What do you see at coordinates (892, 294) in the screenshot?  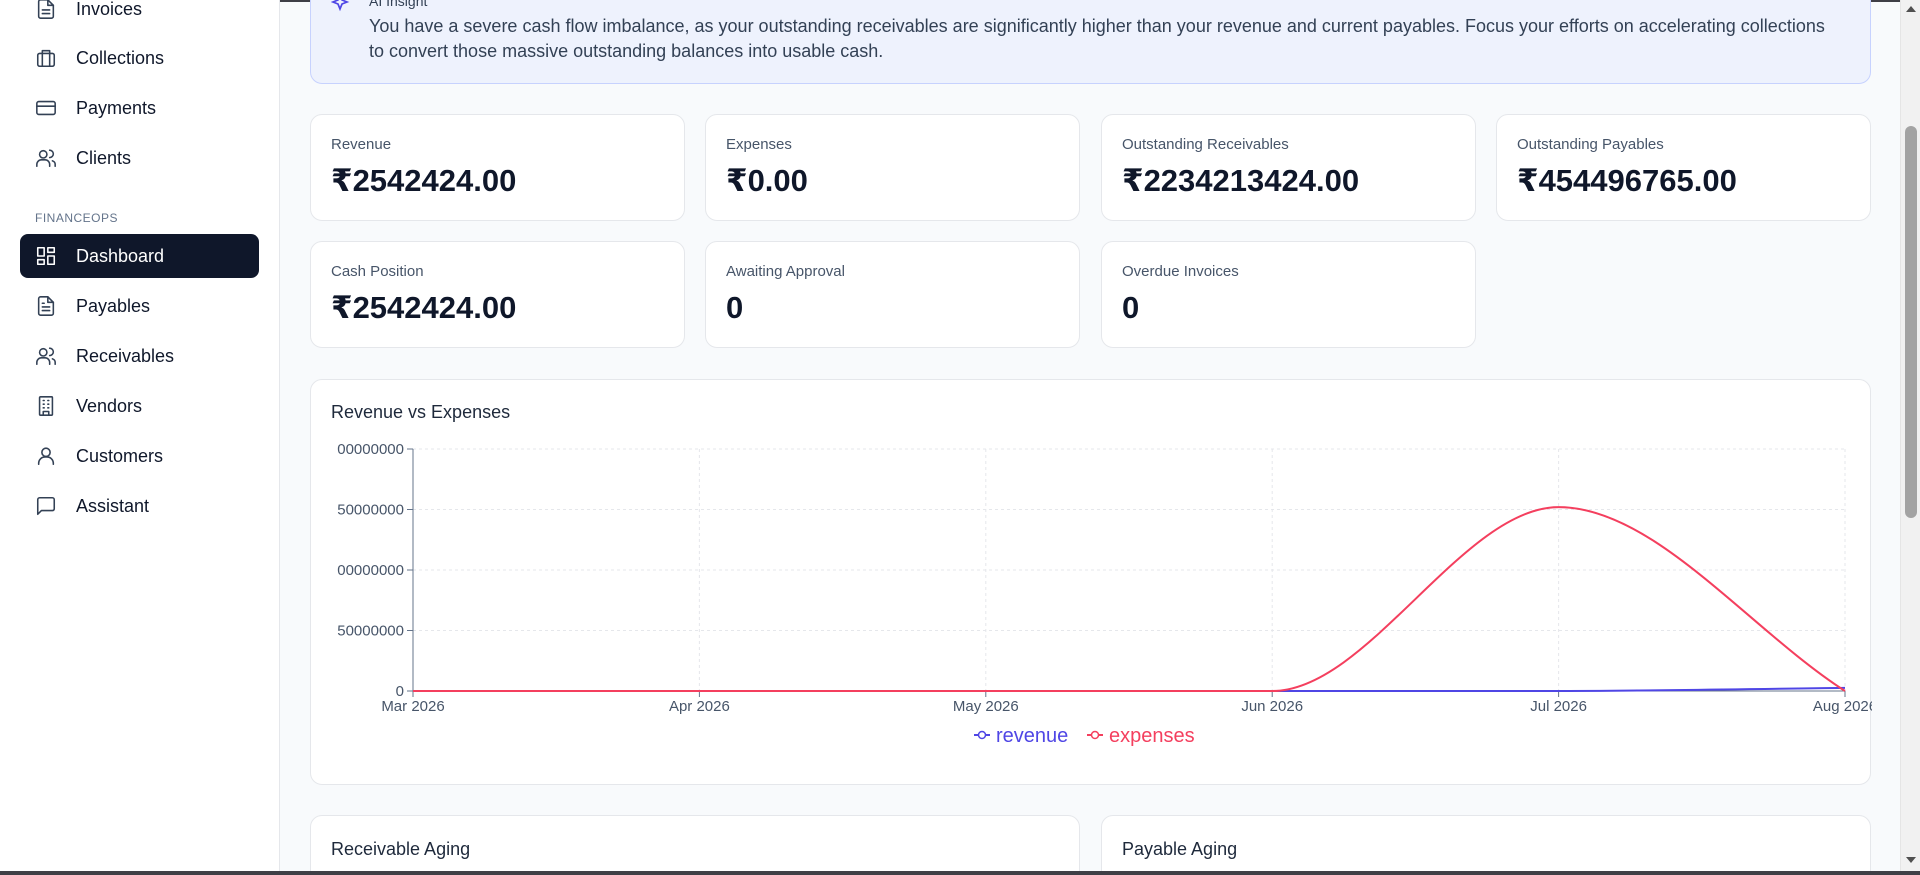 I see `kpi-card-awaiting-approval: Awaiting Approval 0` at bounding box center [892, 294].